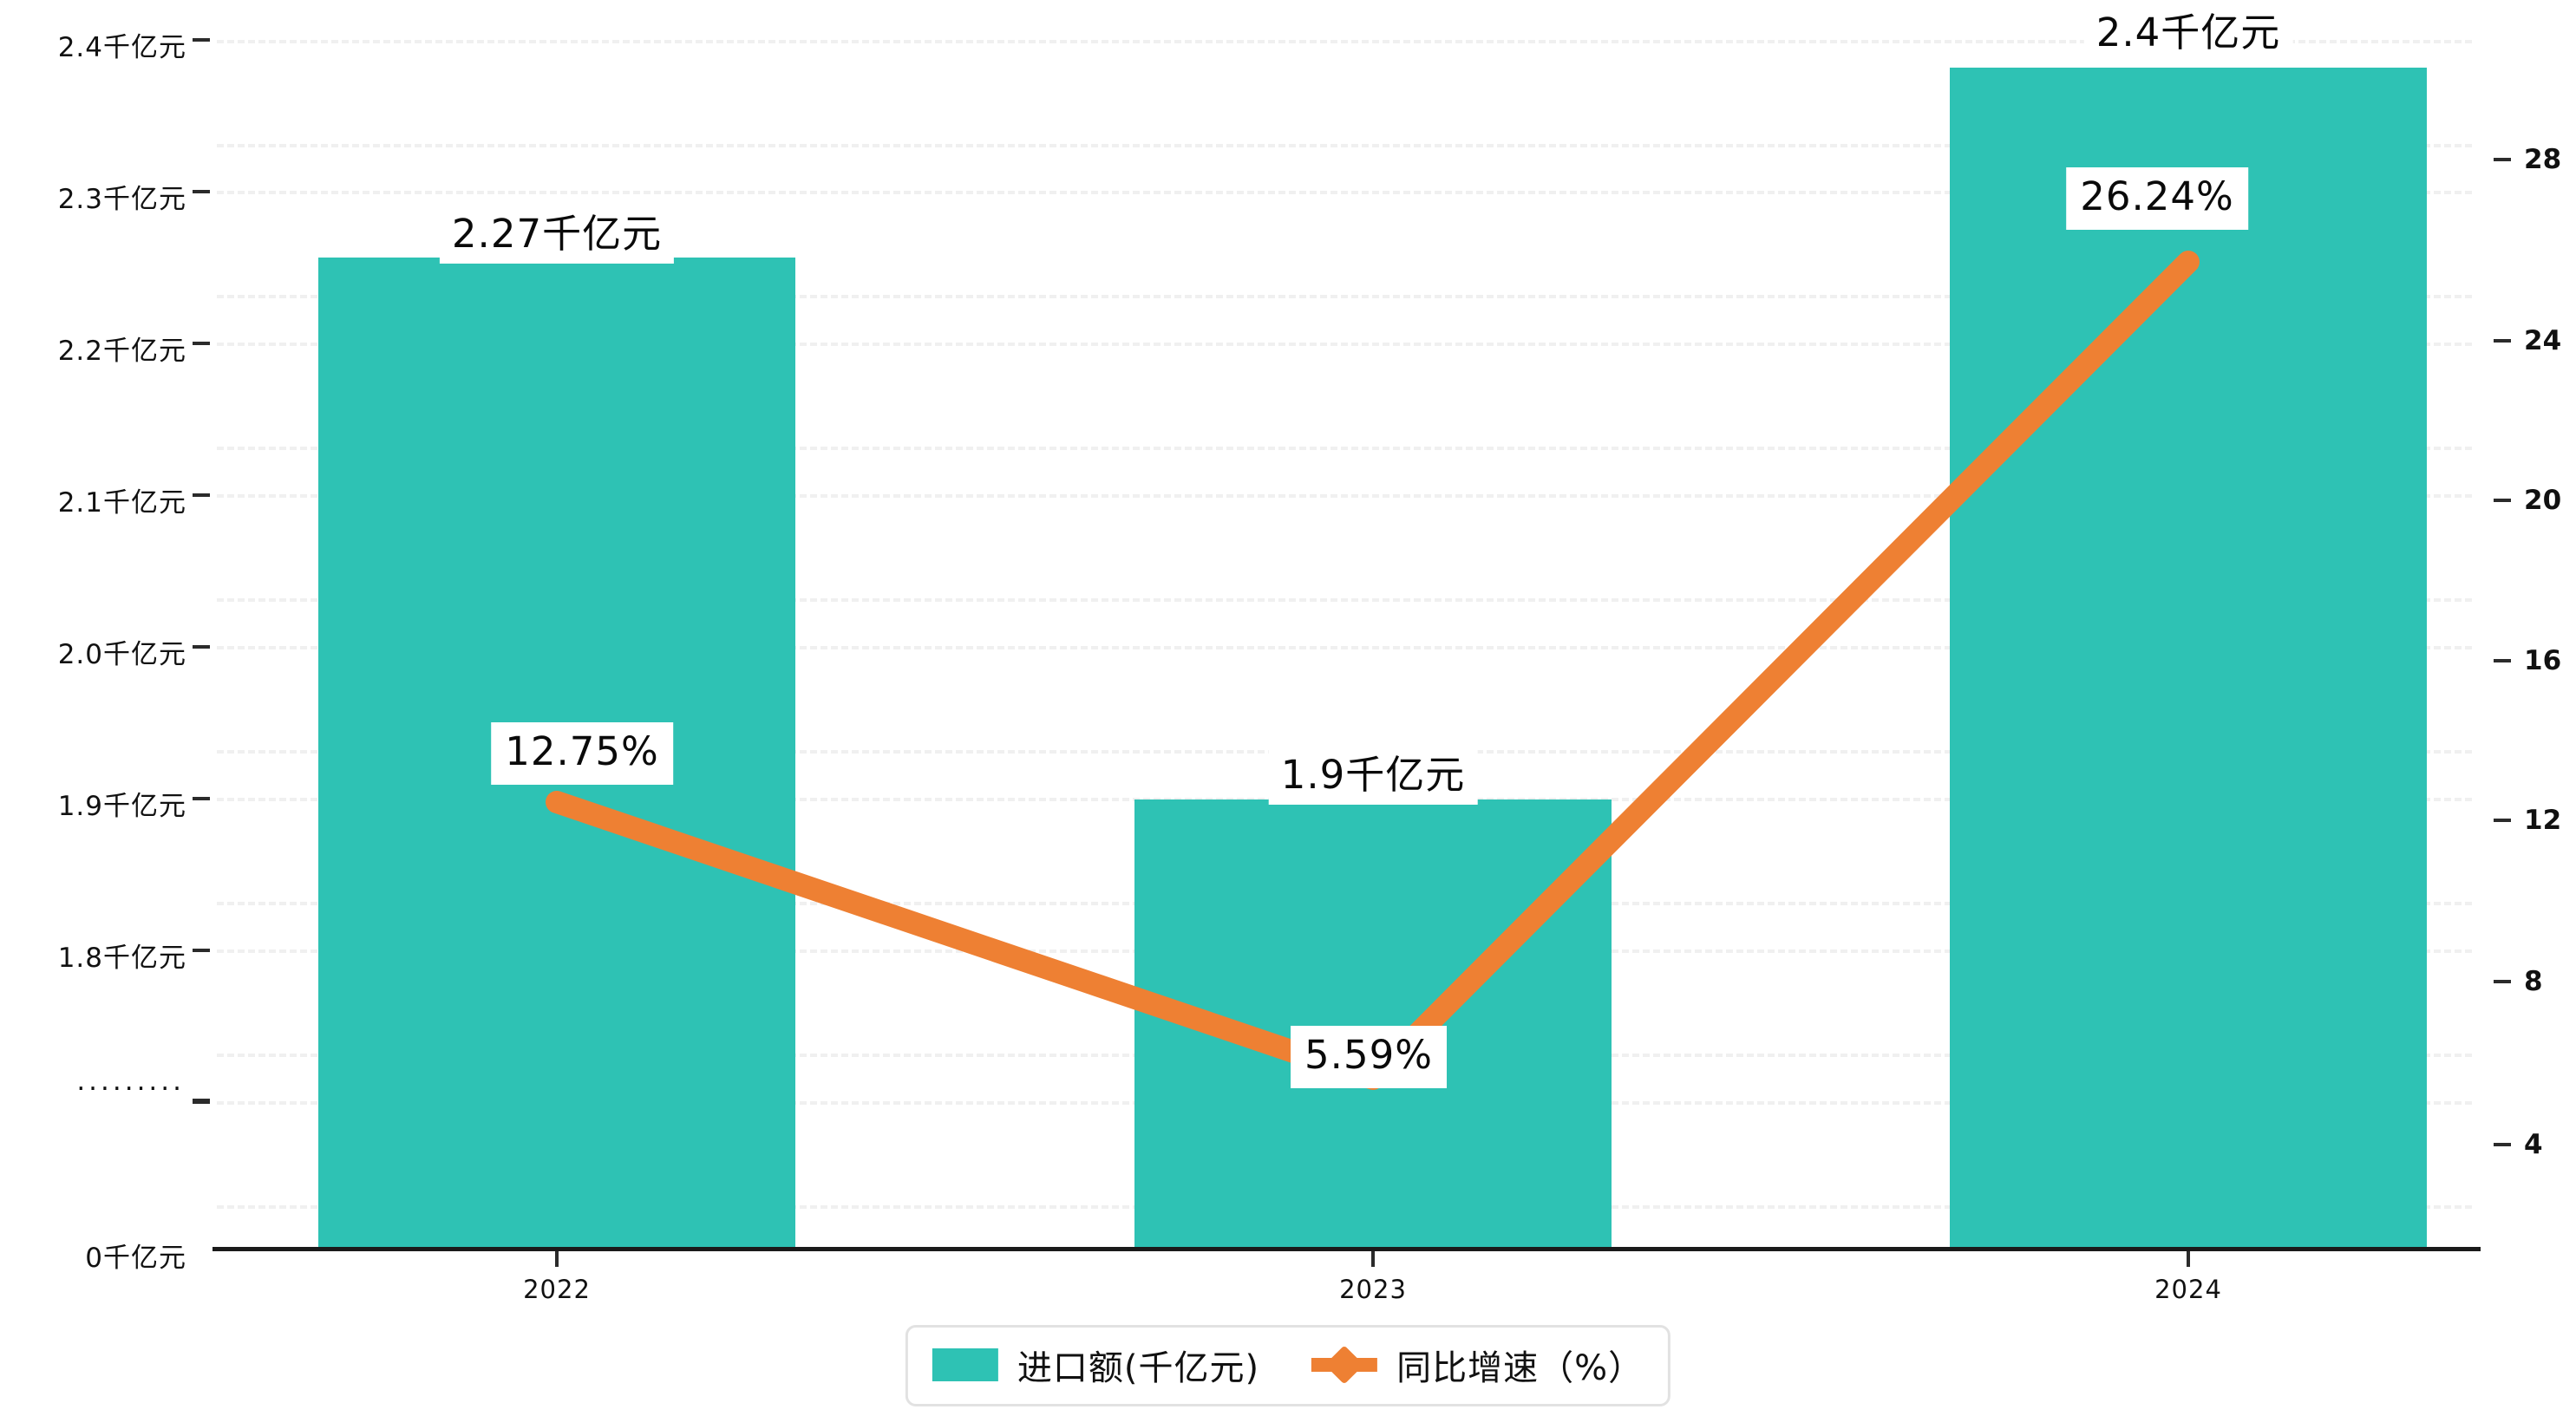 This screenshot has width=2576, height=1416. I want to click on legend-label-import-amount: 进口额(千亿元), so click(1138, 1368).